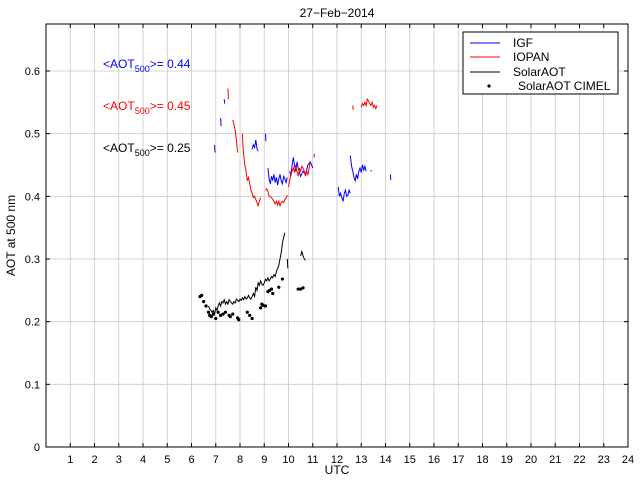 The image size is (640, 480). I want to click on legend-label-solaraot: SolarAOT, so click(539, 72).